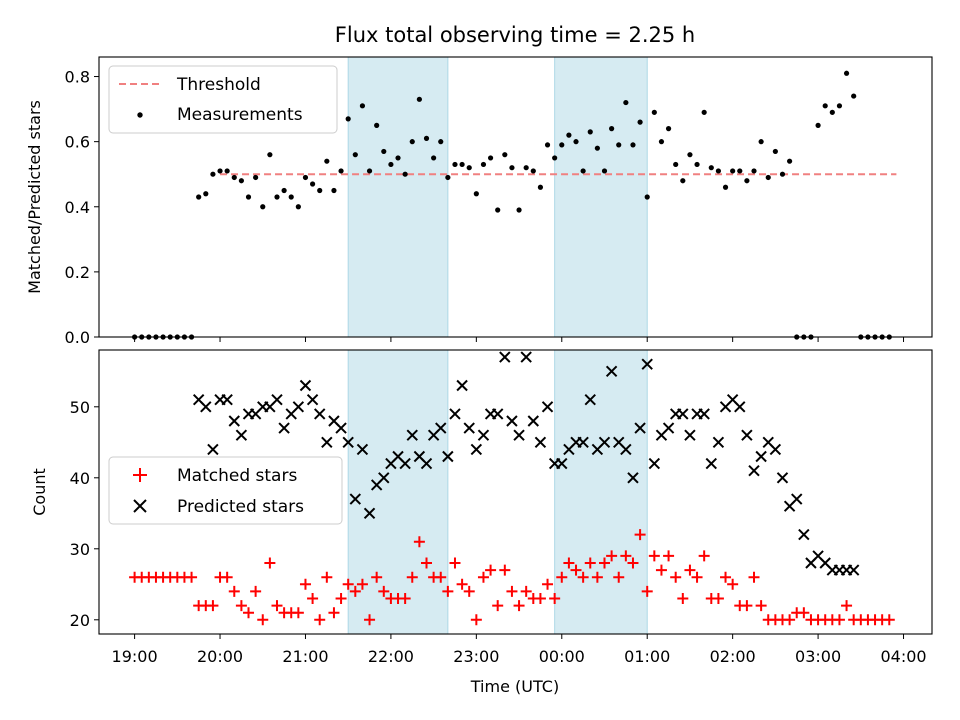 The height and width of the screenshot is (720, 960). Describe the element at coordinates (84, 514) in the screenshot. I see `bottom-y-ticks: 20 30 40 50` at that location.